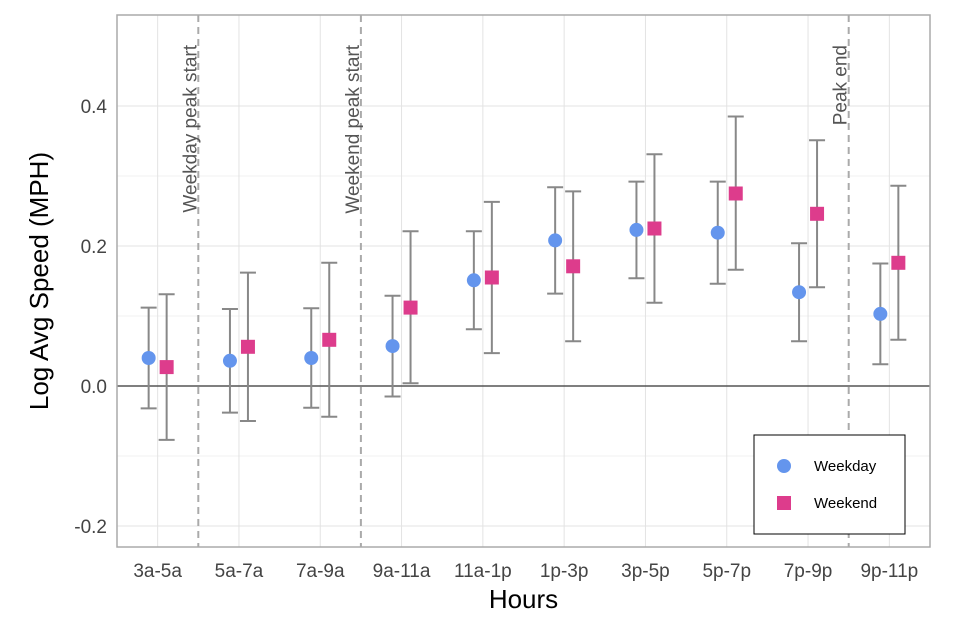 This screenshot has width=965, height=628. I want to click on x-tick-label: 11a-1p, so click(483, 571).